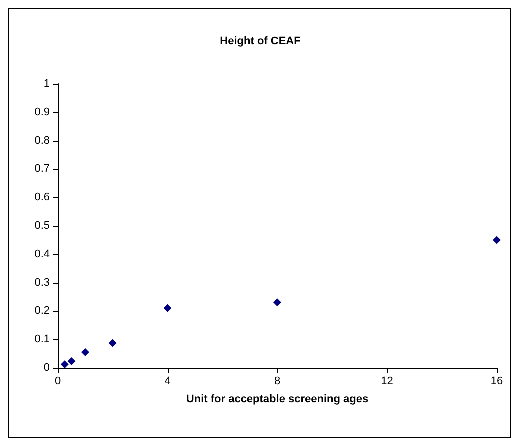  Describe the element at coordinates (42, 226) in the screenshot. I see `y-tick-label: 0.5` at that location.